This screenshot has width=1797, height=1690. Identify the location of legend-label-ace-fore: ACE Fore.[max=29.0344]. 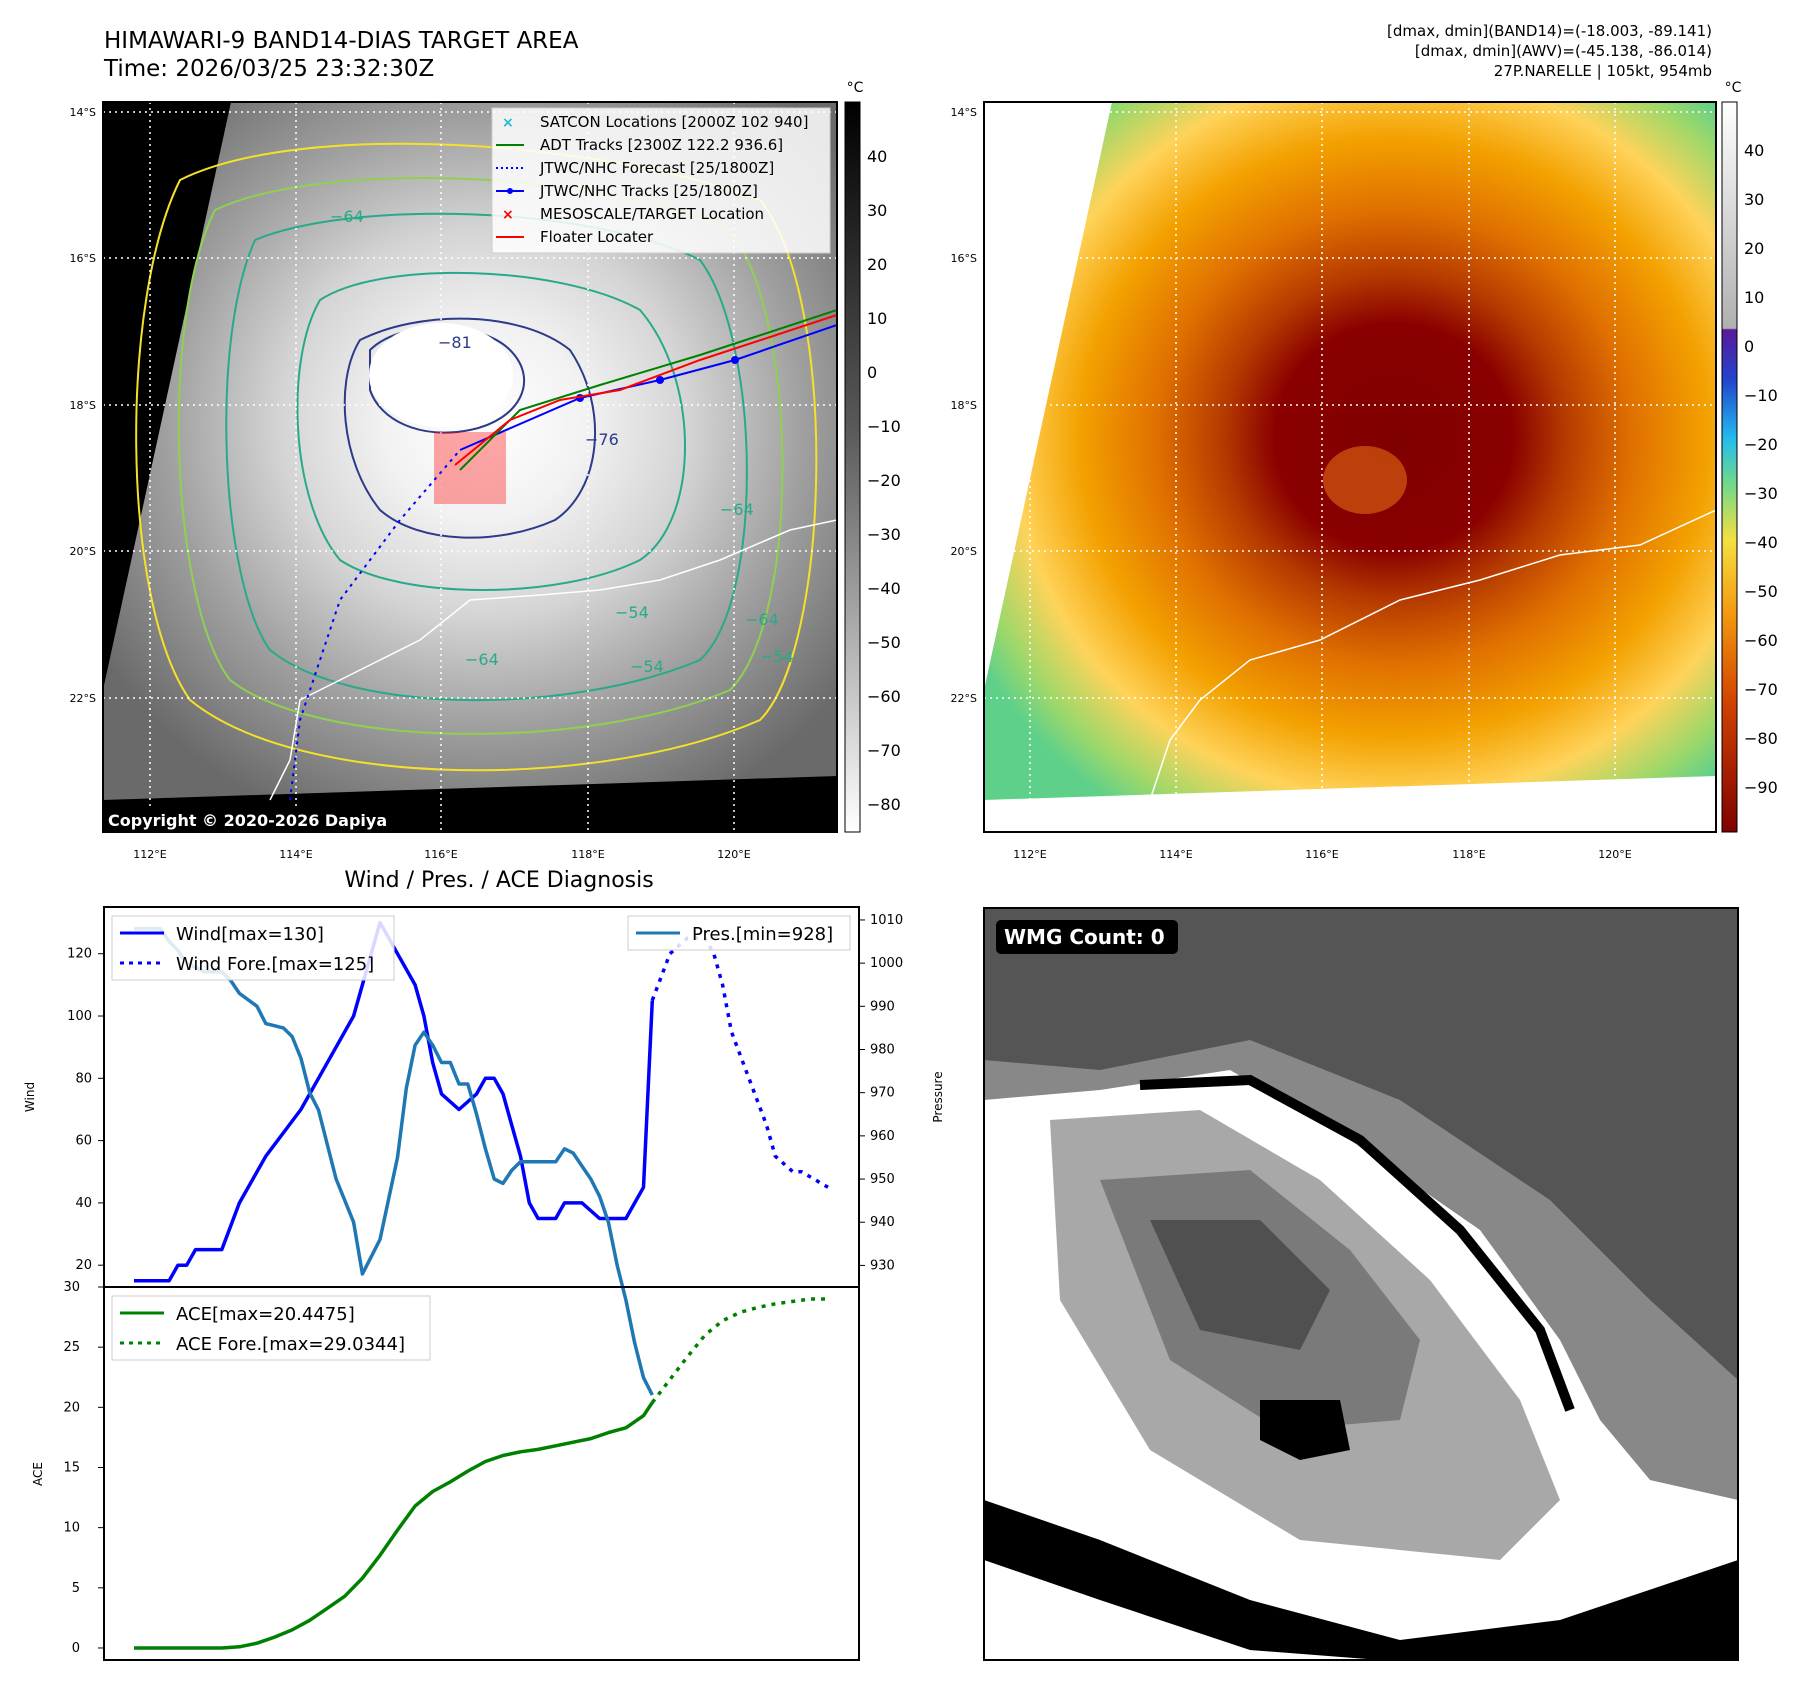
(290, 1344).